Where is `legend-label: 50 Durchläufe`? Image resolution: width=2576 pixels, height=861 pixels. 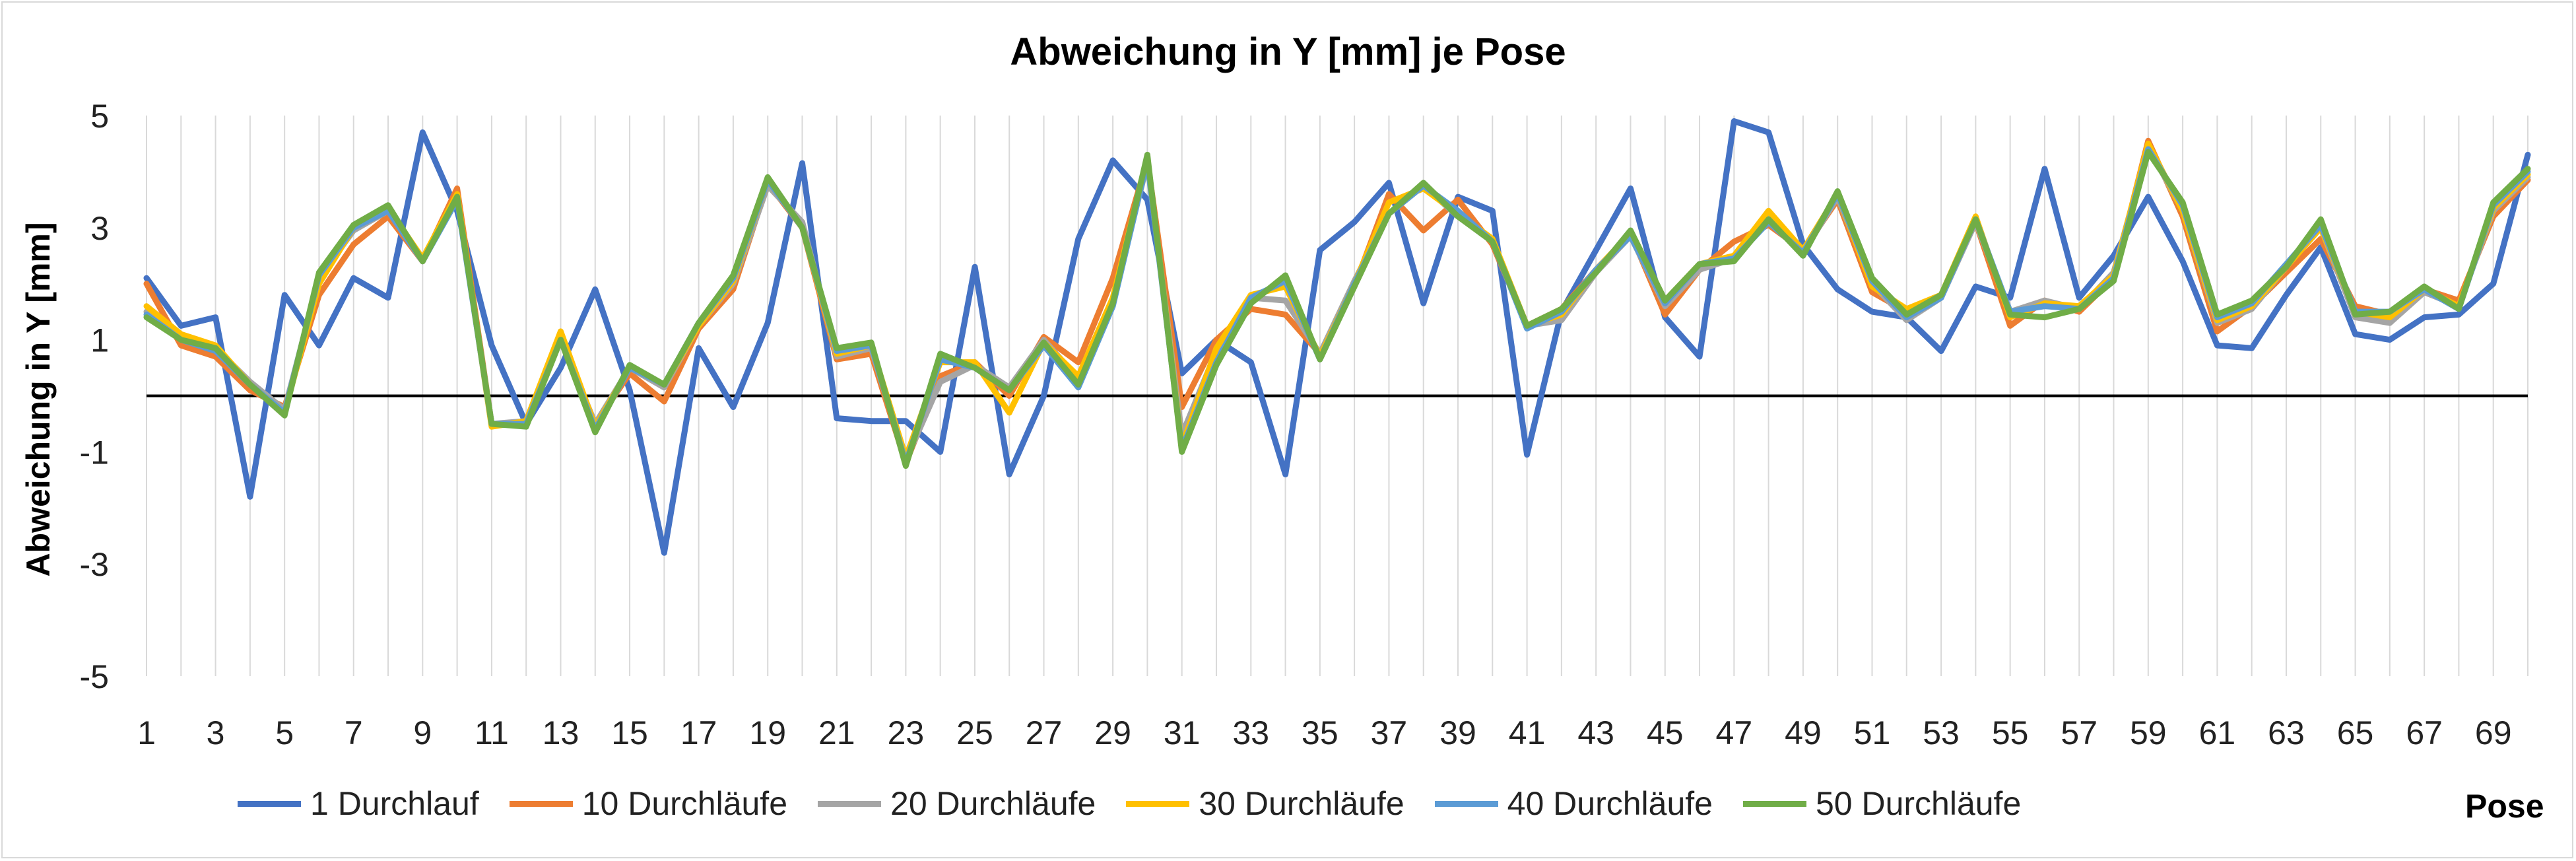
legend-label: 50 Durchläufe is located at coordinates (1918, 803).